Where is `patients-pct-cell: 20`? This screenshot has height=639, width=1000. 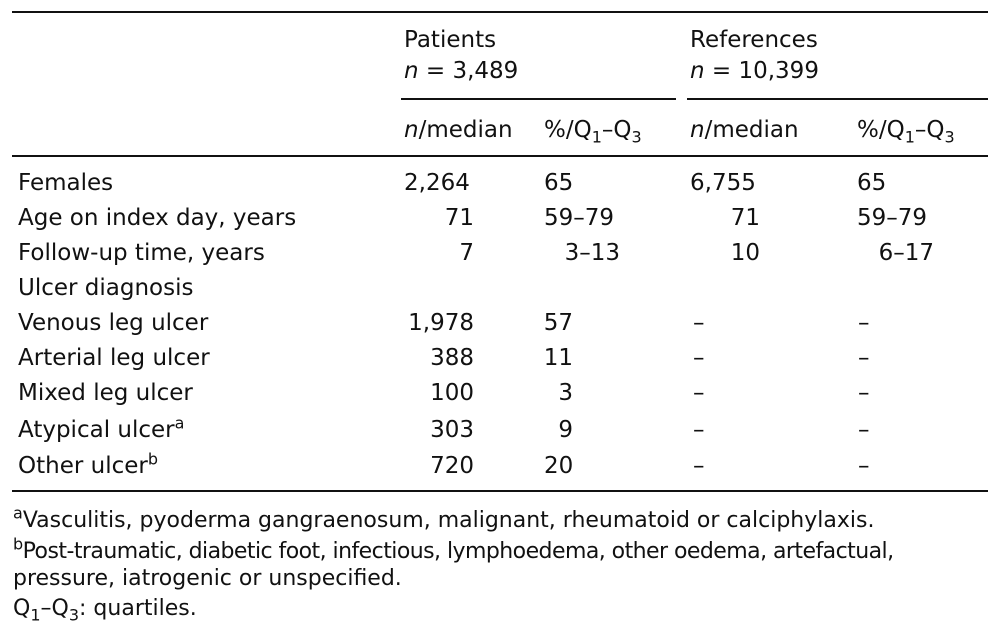 patients-pct-cell: 20 is located at coordinates (559, 466).